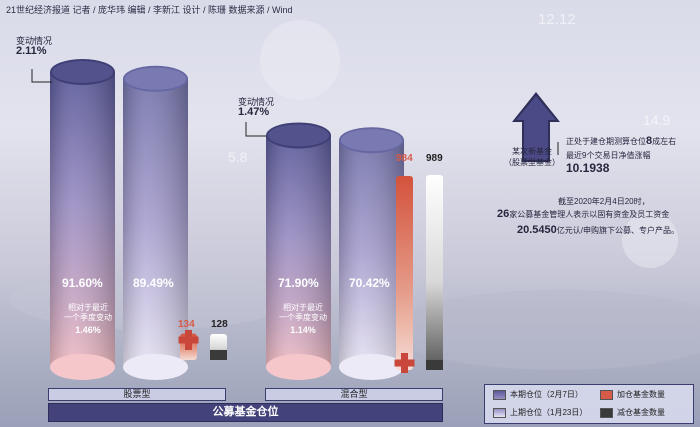  I want to click on legend: 本期仓位（2月7日） 上期仓位（1月23日） 加仓基金数量 减仓基金数量, so click(589, 404).